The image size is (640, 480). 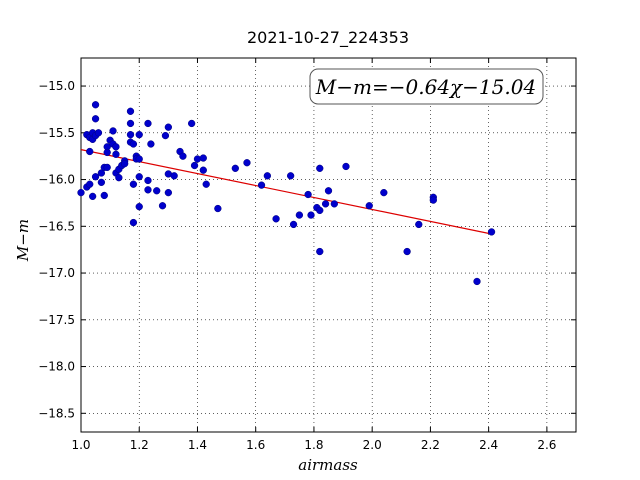 What do you see at coordinates (56, 367) in the screenshot?
I see `y-tick-label: −18.0` at bounding box center [56, 367].